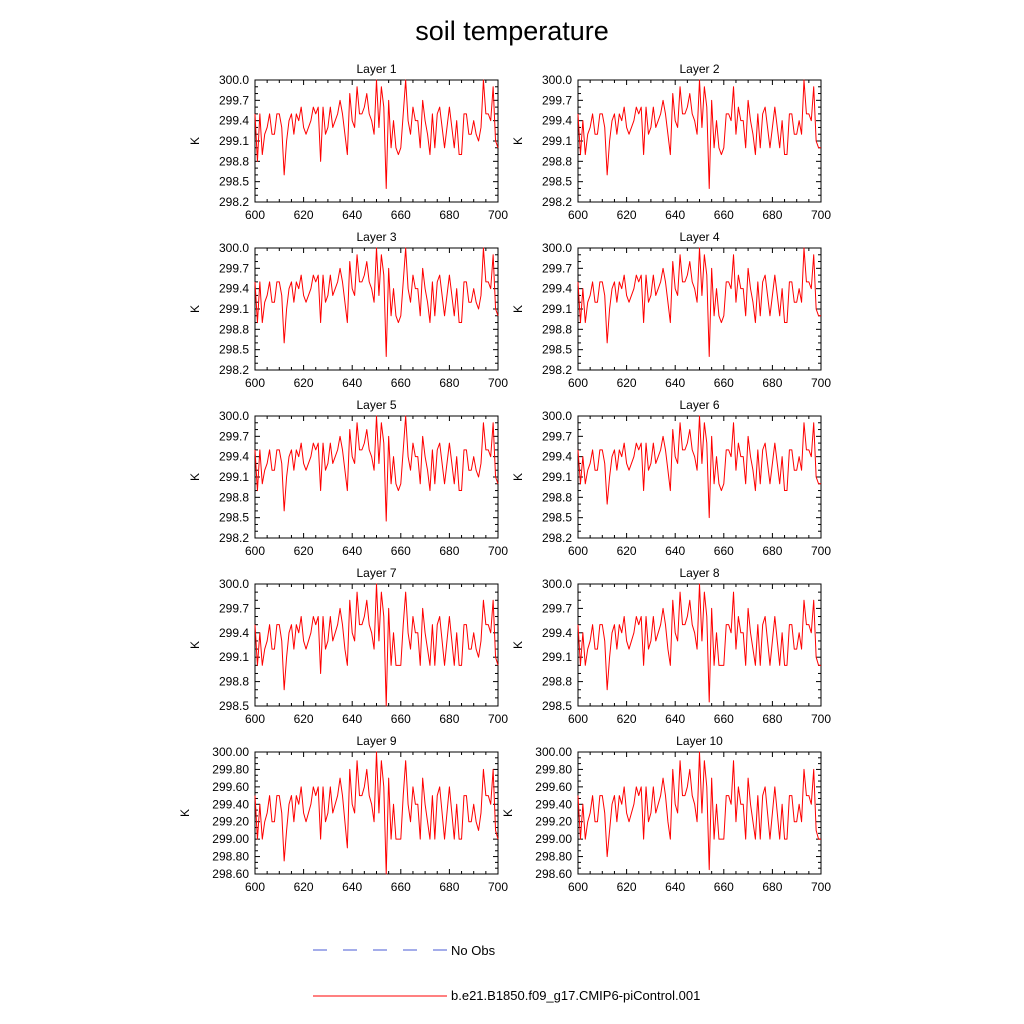 This screenshot has width=1024, height=1024. Describe the element at coordinates (575, 995) in the screenshot. I see `legend-model-label: b.e21.B1850.f09_g17.CMIP6-piControl.001` at that location.